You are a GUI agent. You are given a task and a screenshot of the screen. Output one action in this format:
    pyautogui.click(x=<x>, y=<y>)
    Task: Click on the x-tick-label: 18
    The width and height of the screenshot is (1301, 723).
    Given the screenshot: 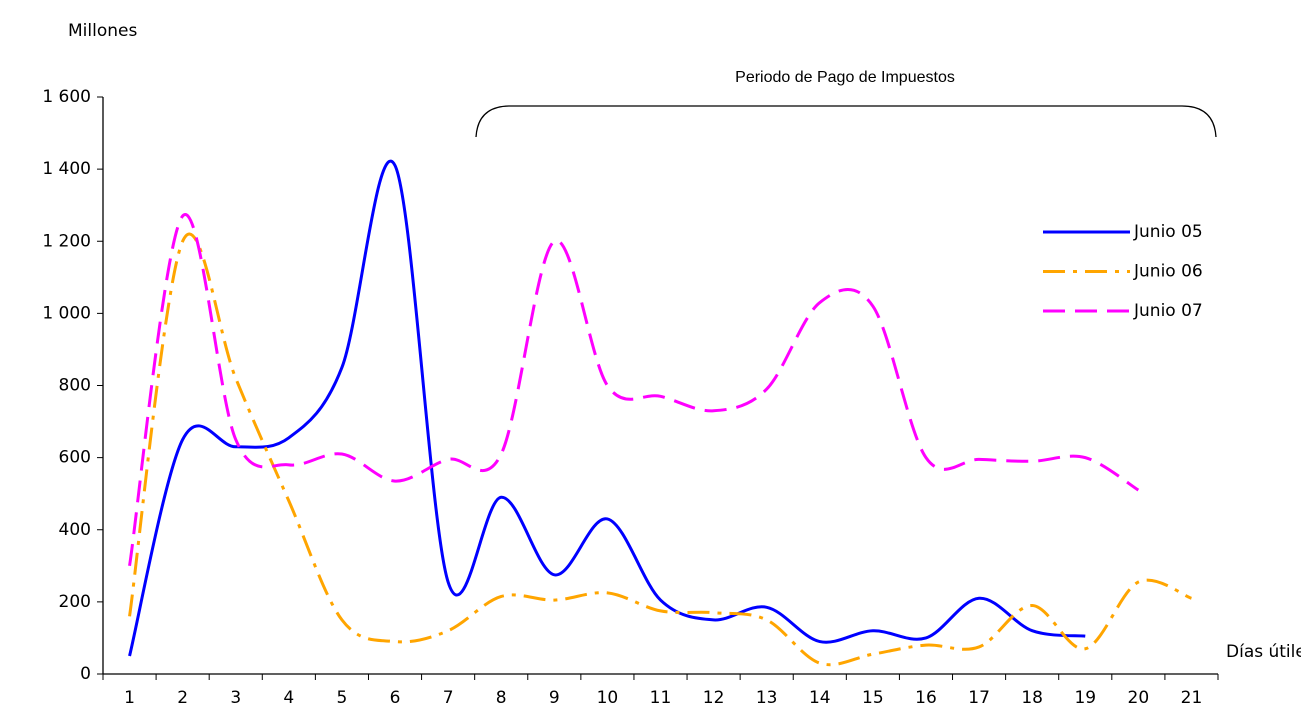 What is the action you would take?
    pyautogui.click(x=1032, y=698)
    